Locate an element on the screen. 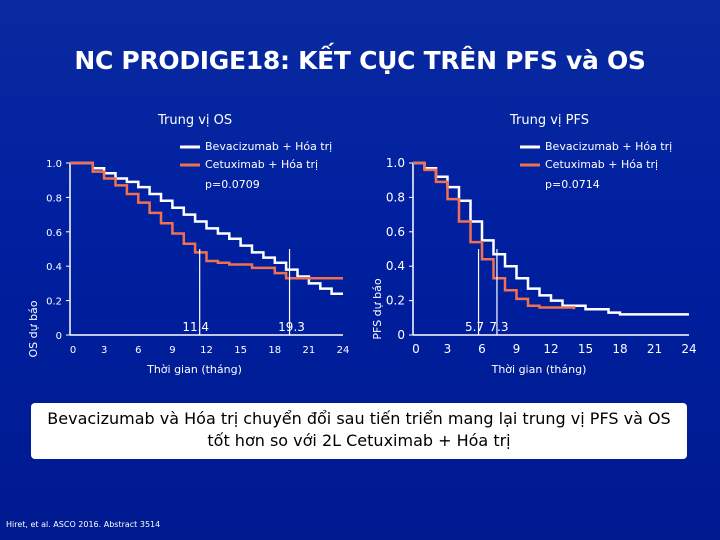 This screenshot has height=540, width=720. pfs-x-tick-label: 9 is located at coordinates (517, 349).